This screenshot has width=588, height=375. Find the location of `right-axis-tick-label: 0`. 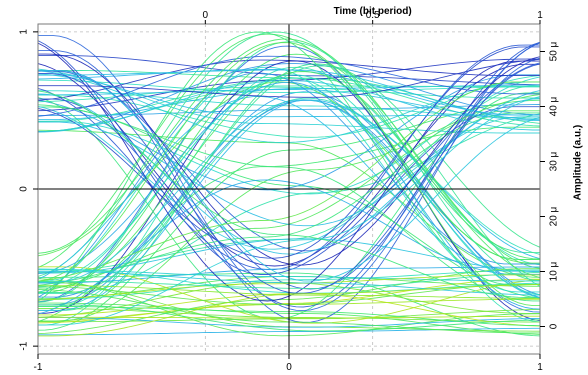

right-axis-tick-label: 0 is located at coordinates (554, 326).